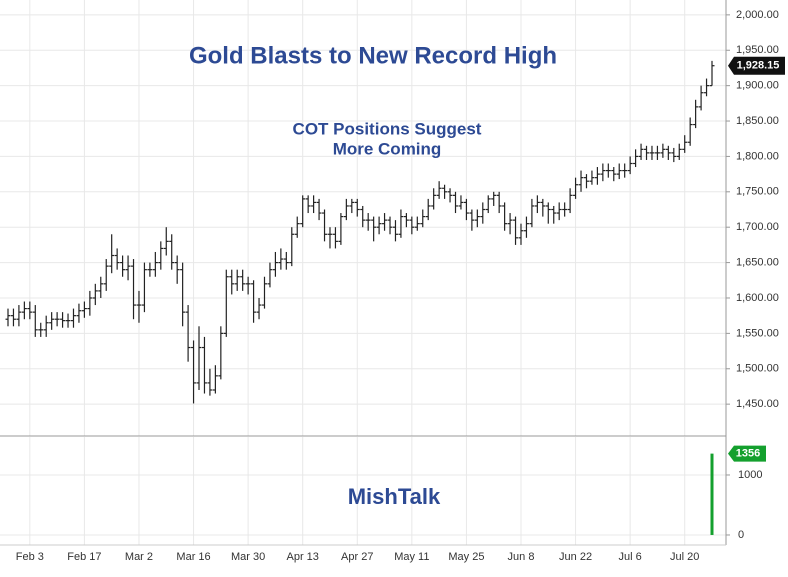 The image size is (788, 577). What do you see at coordinates (741, 535) in the screenshot?
I see `y-tick-label: 0` at bounding box center [741, 535].